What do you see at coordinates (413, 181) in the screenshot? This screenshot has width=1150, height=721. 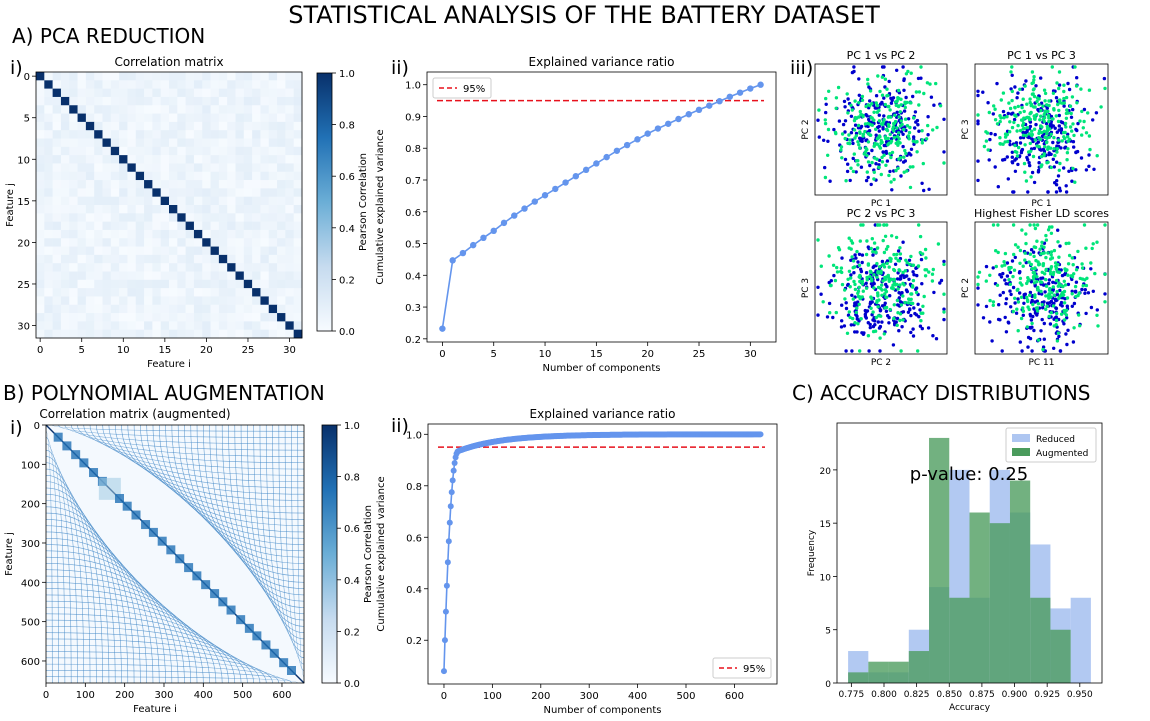 I see `y-tick-label: 0.7` at bounding box center [413, 181].